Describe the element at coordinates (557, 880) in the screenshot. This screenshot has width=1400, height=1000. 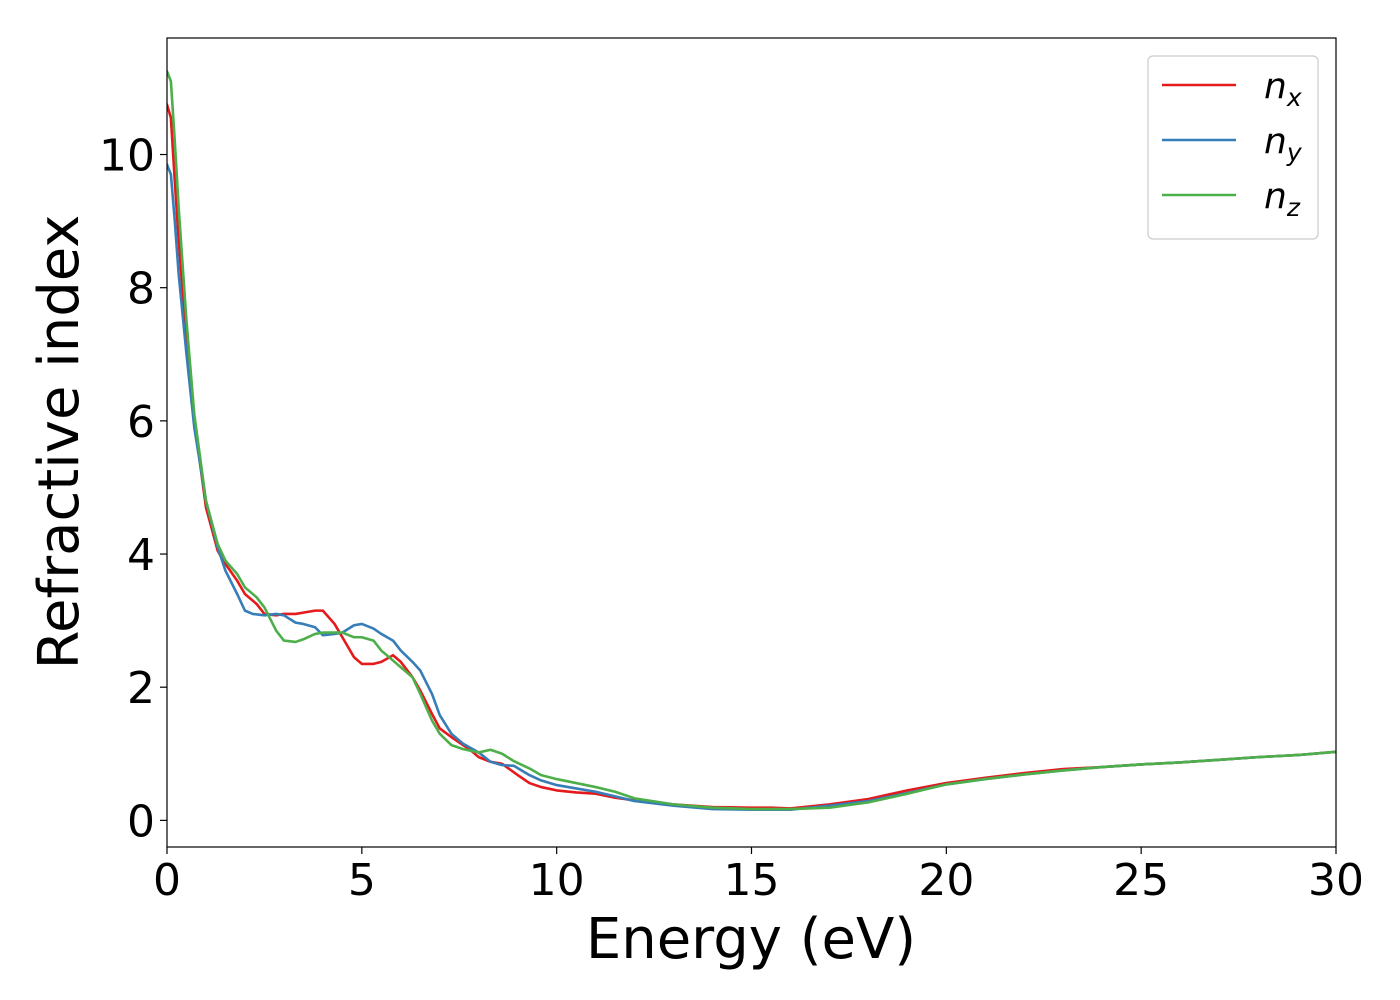
I see `x-tick-label: 10` at that location.